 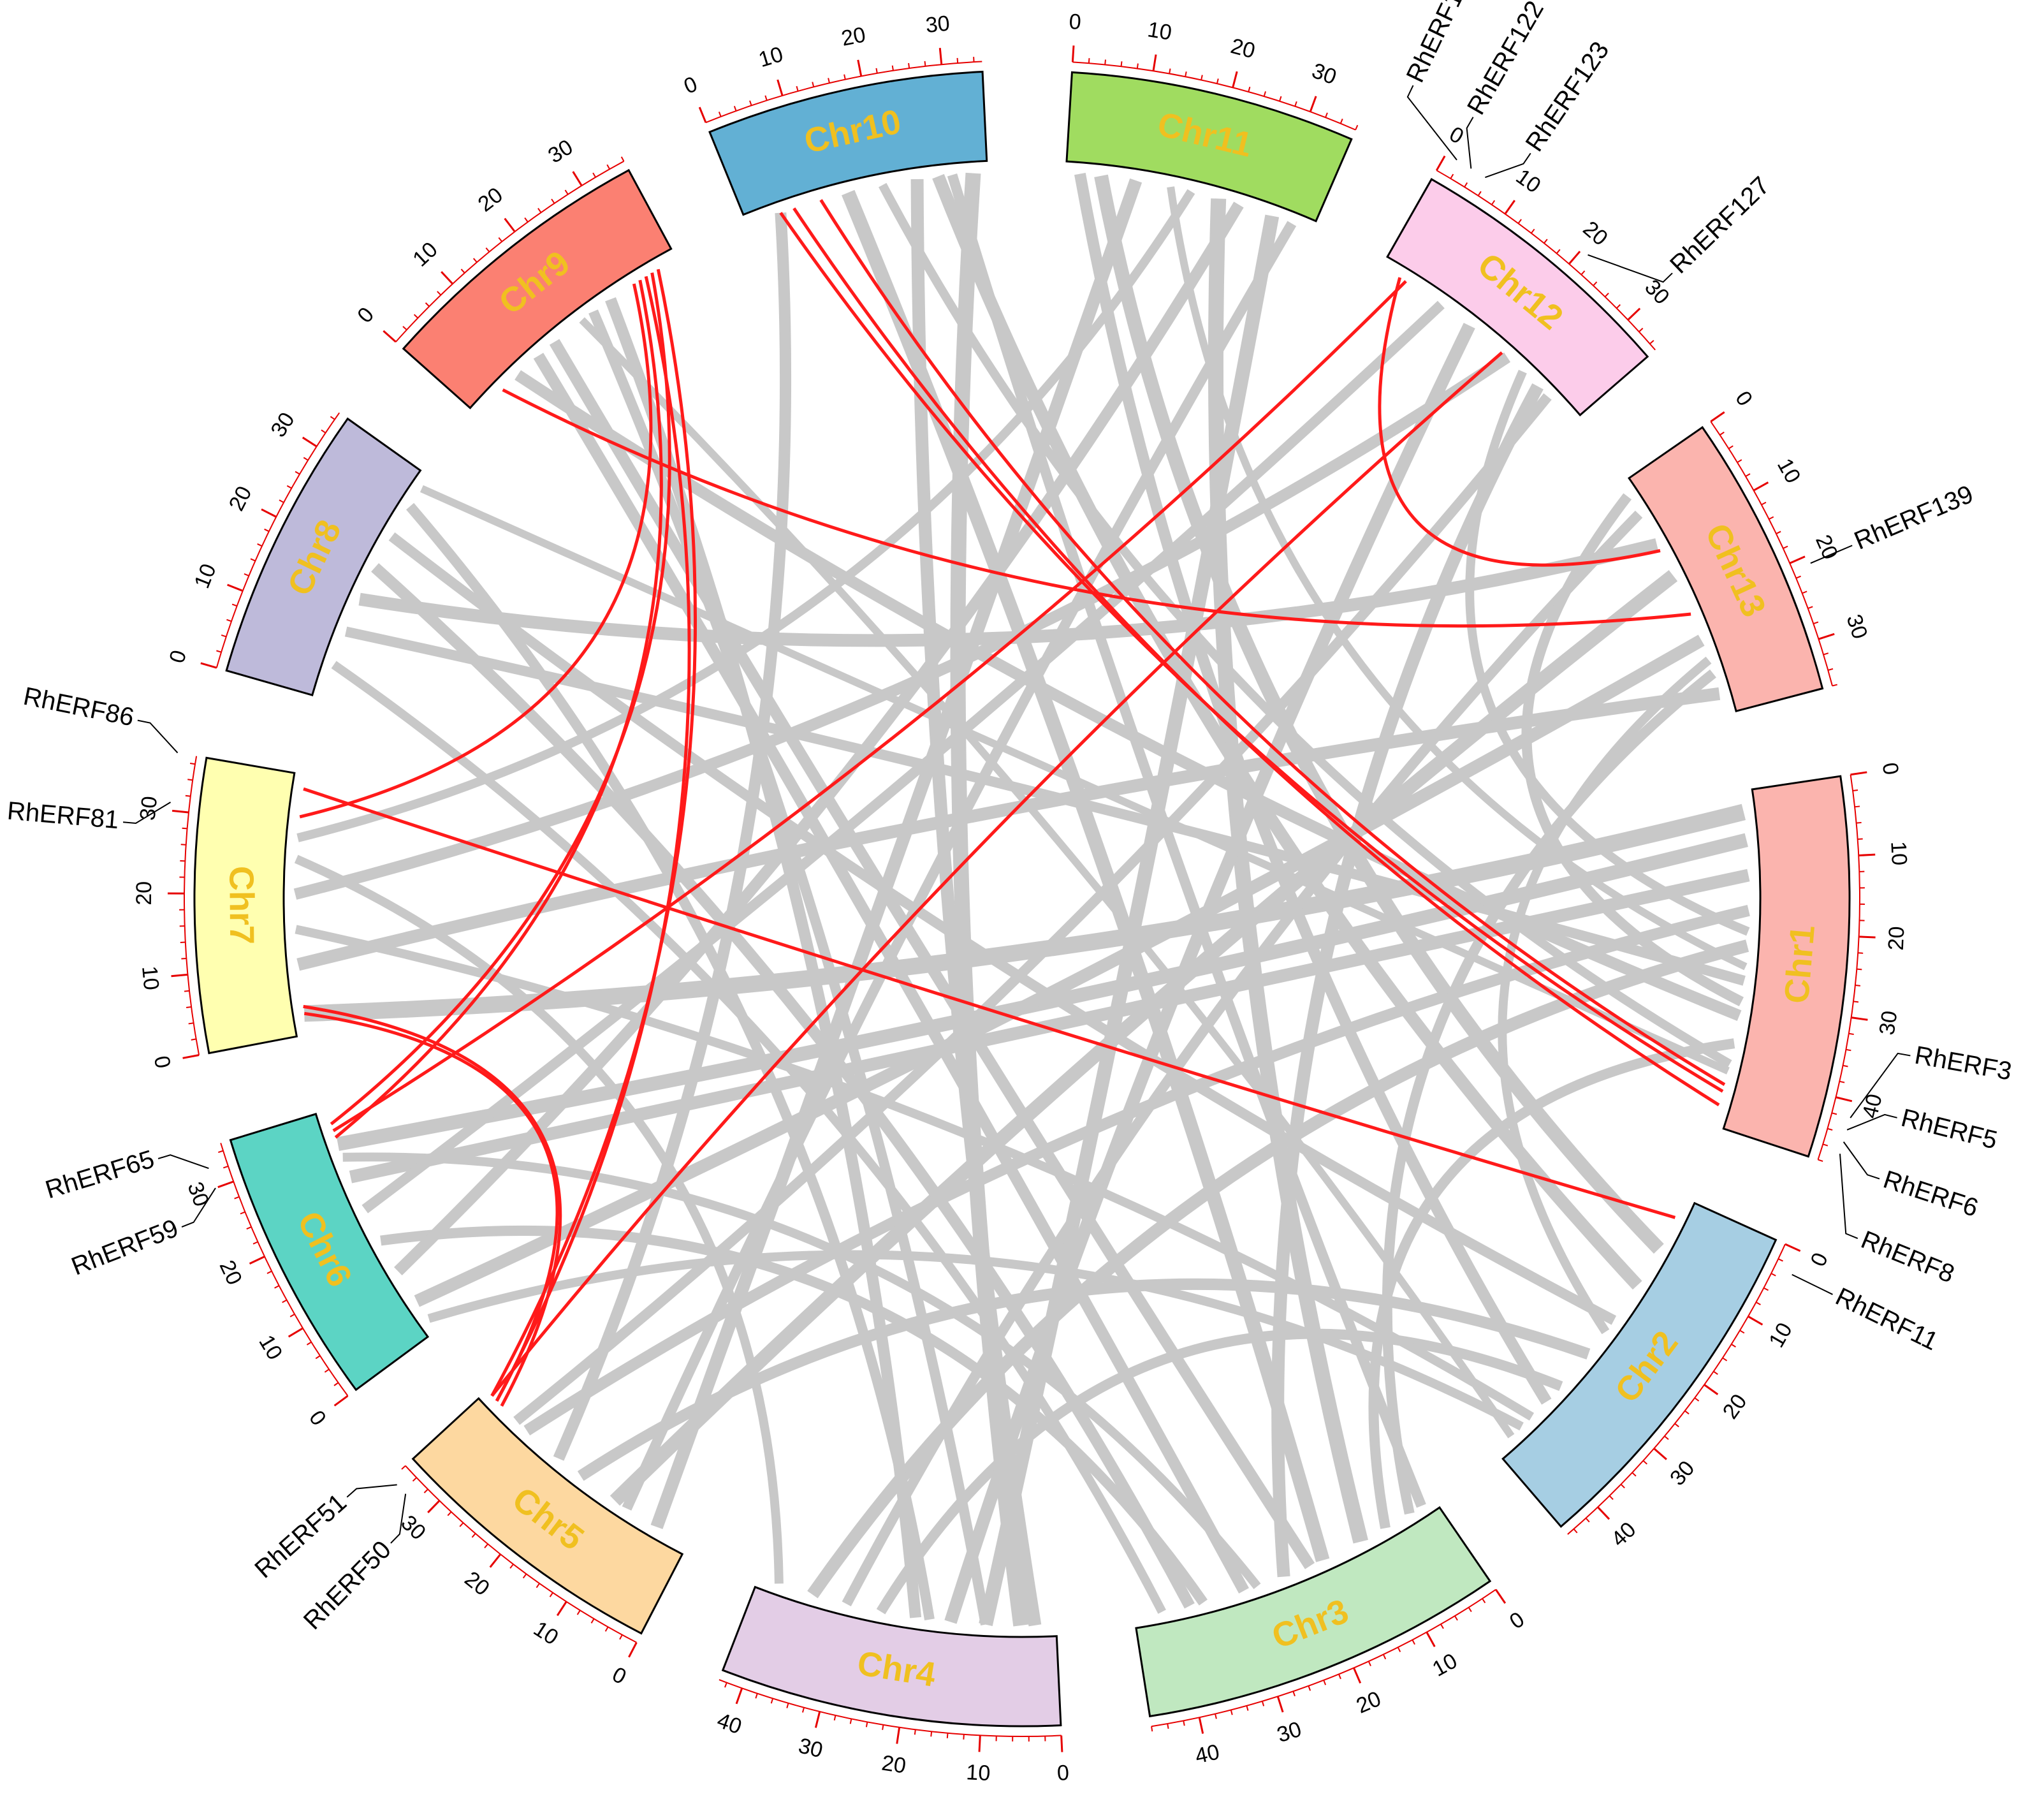 I want to click on tick-label: 40, so click(x=1872, y=1106).